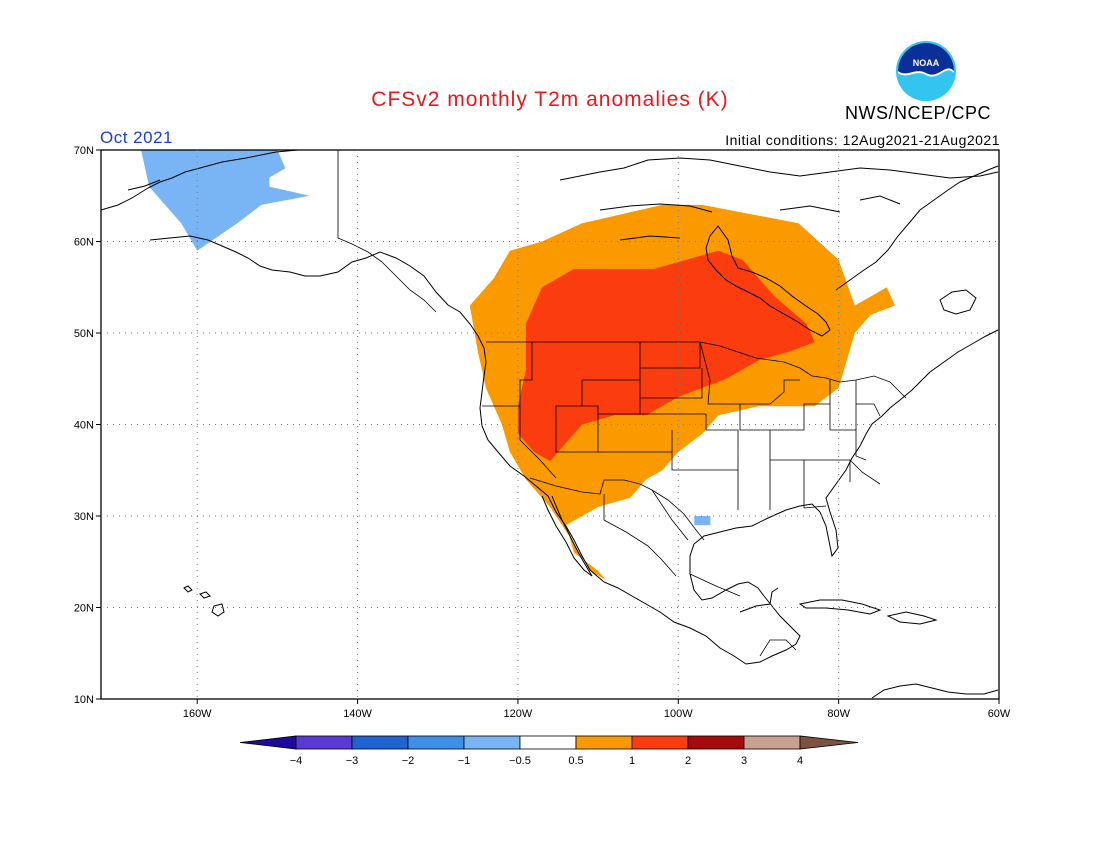 The height and width of the screenshot is (850, 1100). What do you see at coordinates (700, 573) in the screenshot?
I see `border-mexico-internal` at bounding box center [700, 573].